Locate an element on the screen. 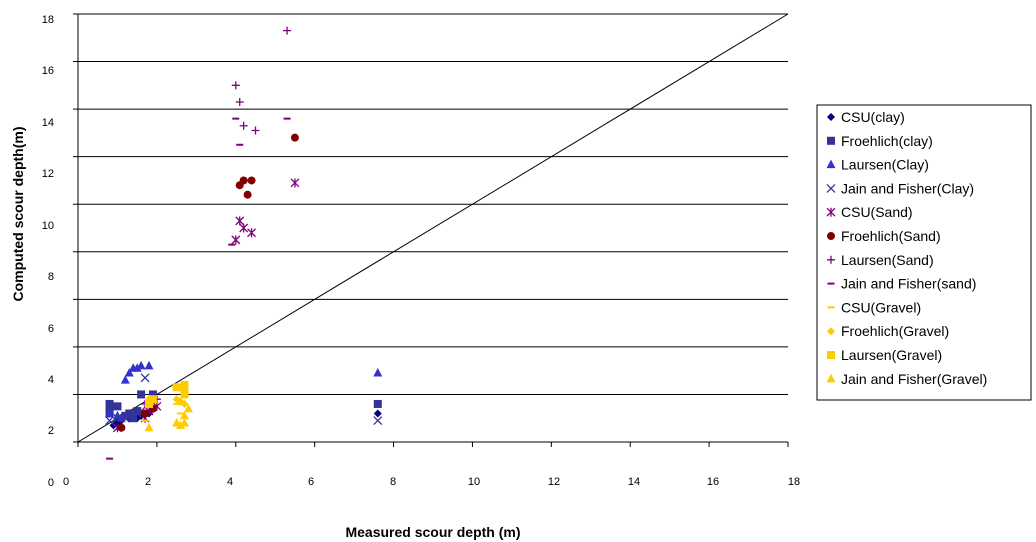 This screenshot has width=1036, height=542. x-axis-title: Measured scour depth (m) is located at coordinates (432, 532).